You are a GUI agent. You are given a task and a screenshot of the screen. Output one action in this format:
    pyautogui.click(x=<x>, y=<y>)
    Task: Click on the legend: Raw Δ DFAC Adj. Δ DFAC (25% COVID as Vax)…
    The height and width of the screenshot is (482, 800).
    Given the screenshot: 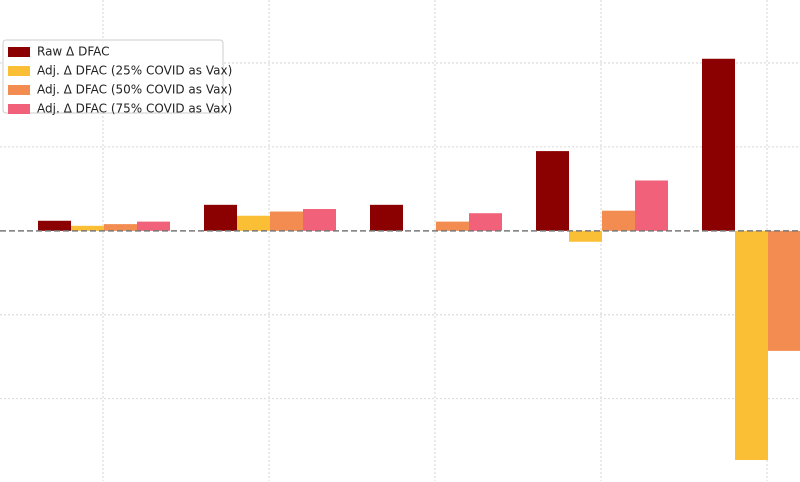 What is the action you would take?
    pyautogui.click(x=117, y=77)
    